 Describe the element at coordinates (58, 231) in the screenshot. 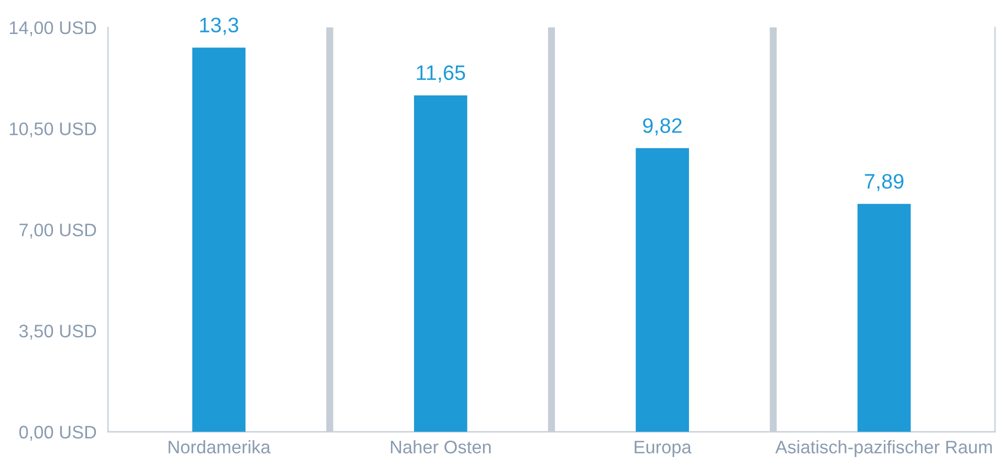

I see `y-tick-label: 7,00 USD` at that location.